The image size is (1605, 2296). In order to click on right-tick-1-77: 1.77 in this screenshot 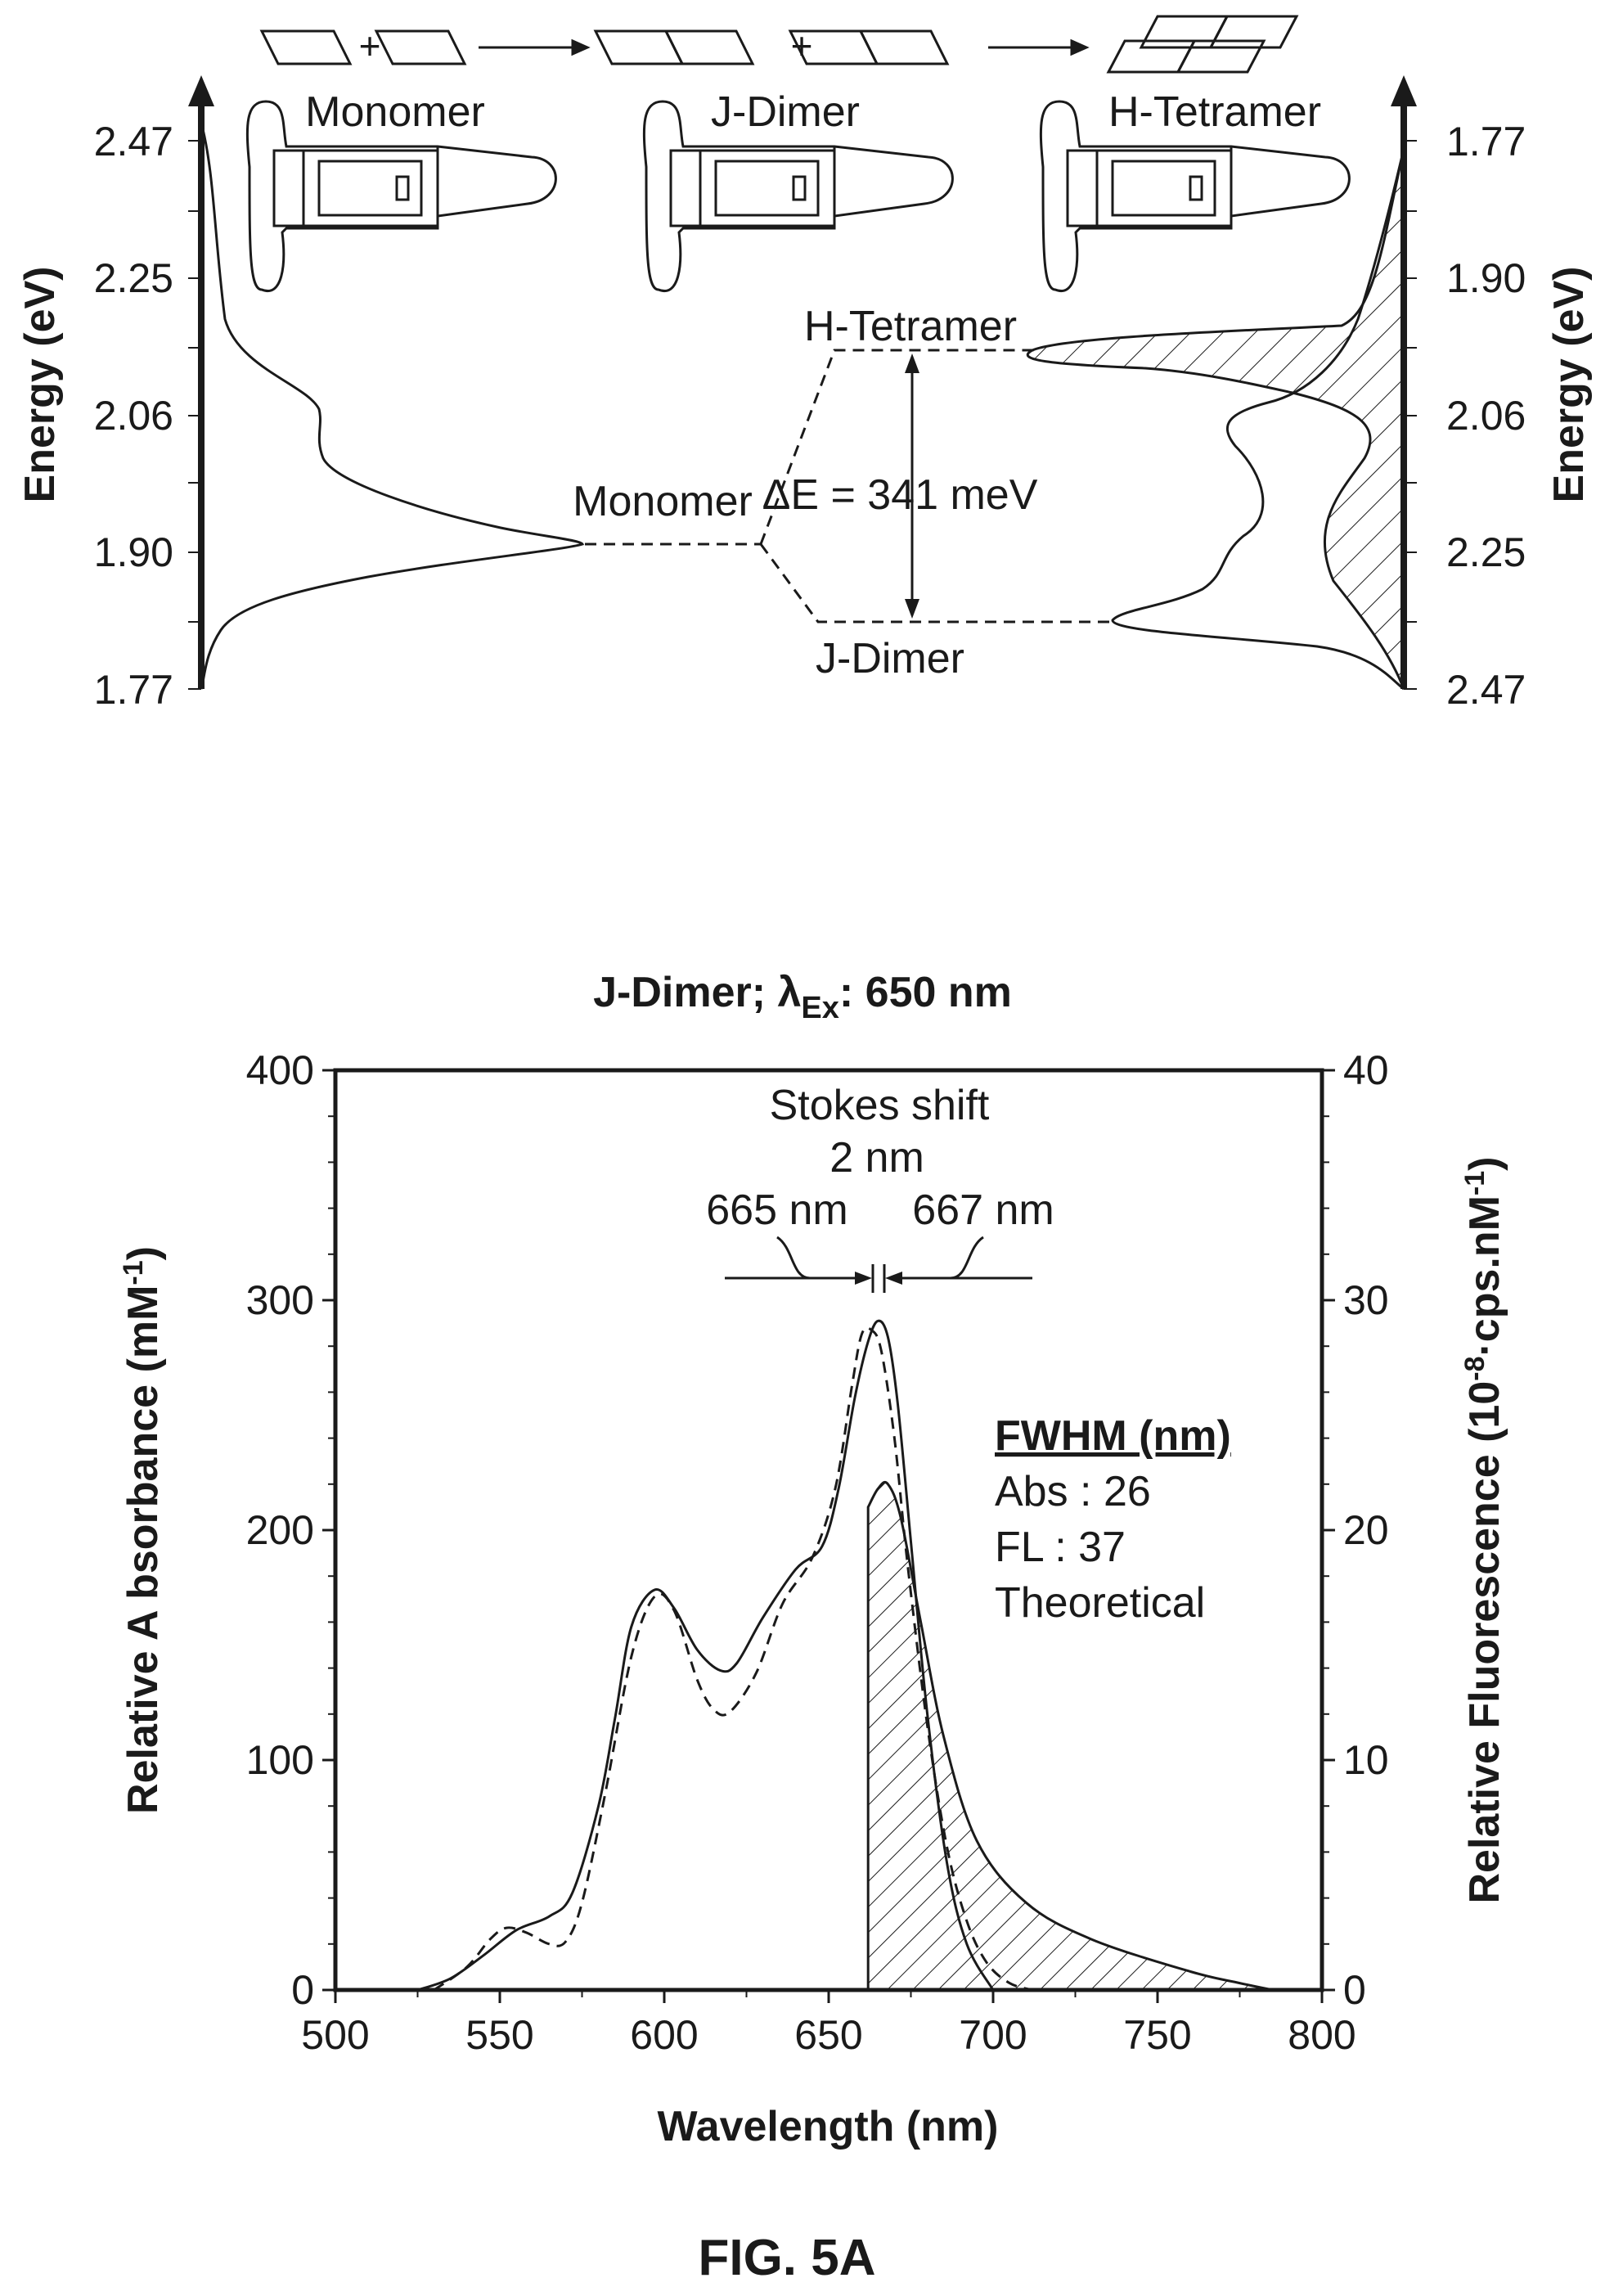, I will do `click(1486, 141)`.